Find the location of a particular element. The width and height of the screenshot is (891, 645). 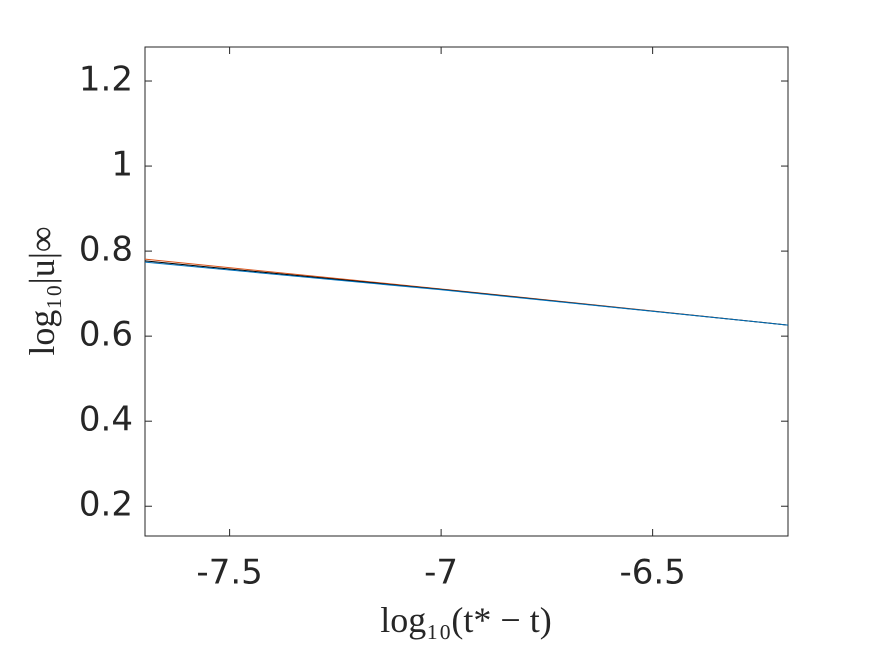

y-tick-label: 0.6 is located at coordinates (106, 335).